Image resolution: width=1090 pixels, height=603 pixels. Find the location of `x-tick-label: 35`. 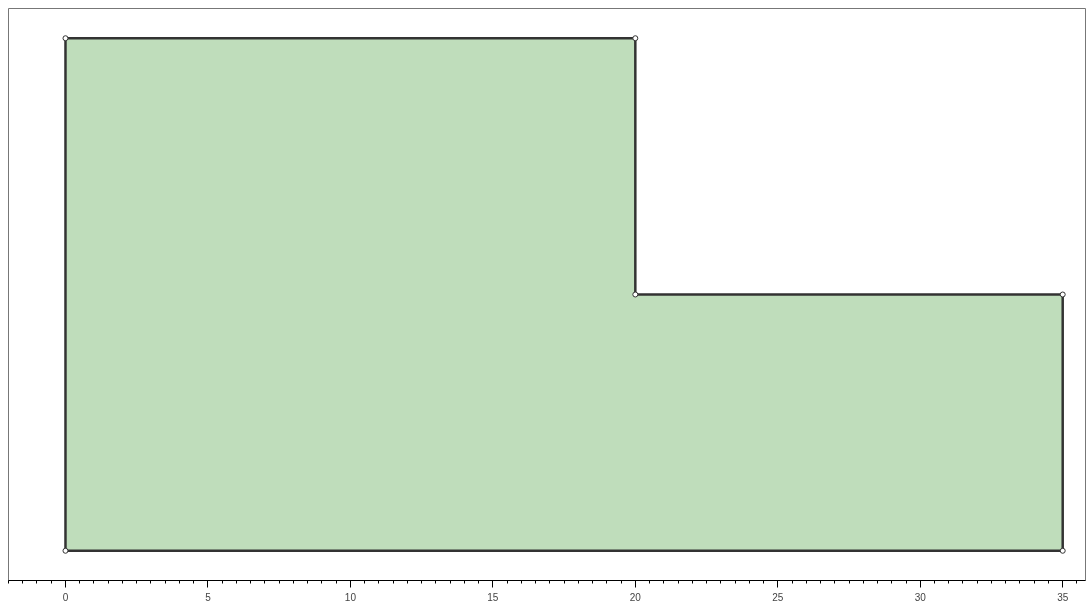

x-tick-label: 35 is located at coordinates (1063, 597).